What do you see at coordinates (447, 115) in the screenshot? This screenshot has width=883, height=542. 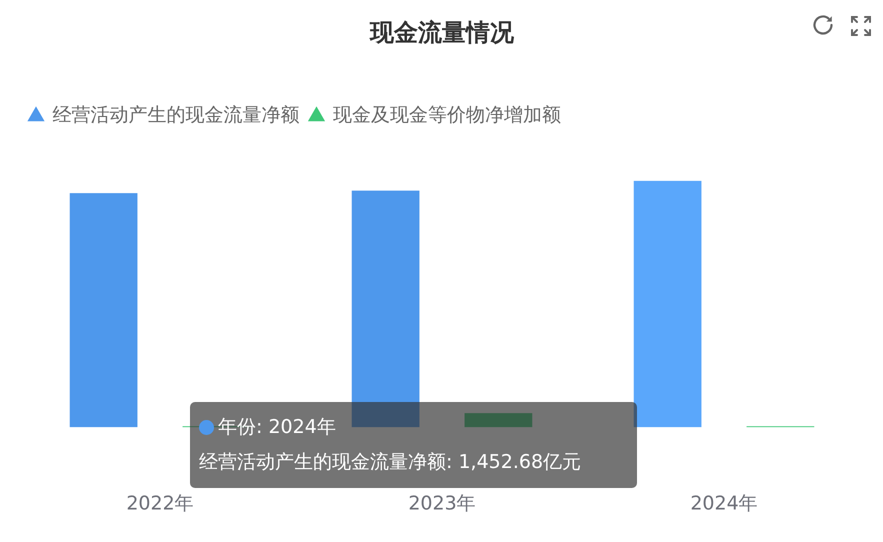 I see `legend-label: 现金及现金等价物净增加额` at bounding box center [447, 115].